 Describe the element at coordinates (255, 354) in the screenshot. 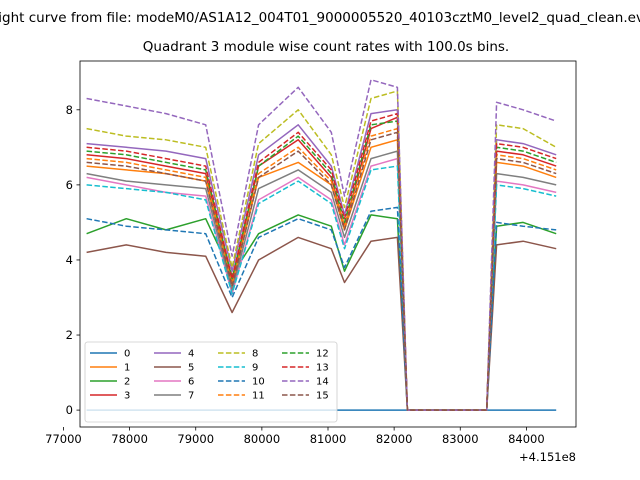

I see `legend-label-8: 8` at that location.